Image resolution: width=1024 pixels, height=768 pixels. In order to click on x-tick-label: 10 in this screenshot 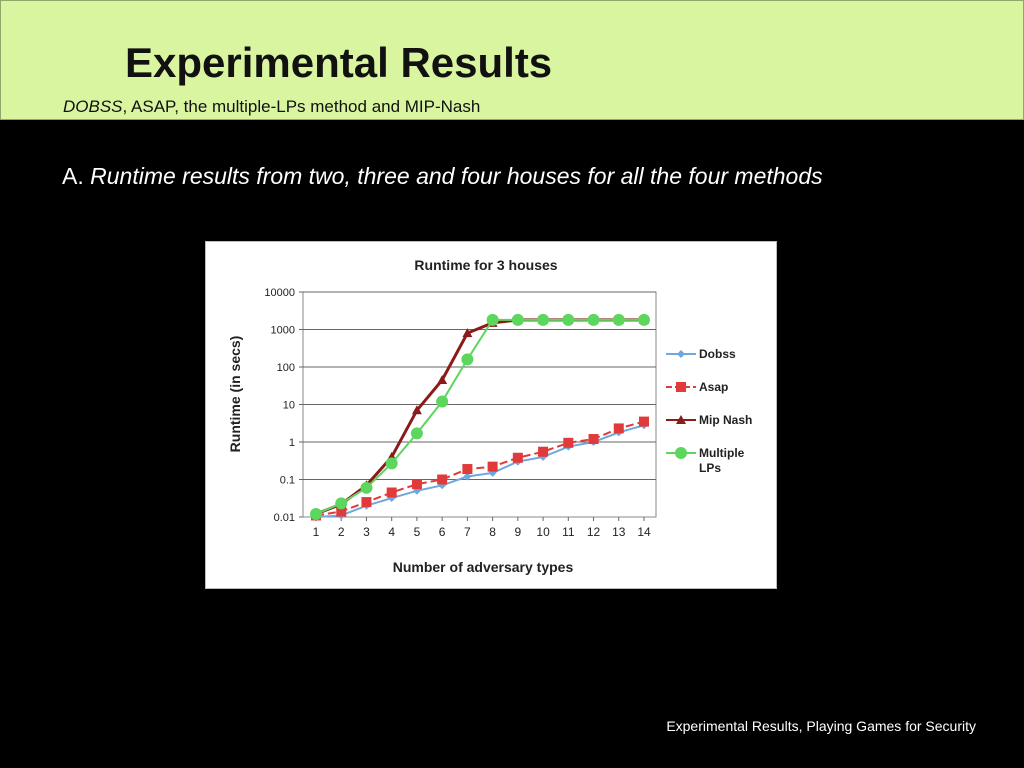, I will do `click(543, 532)`.